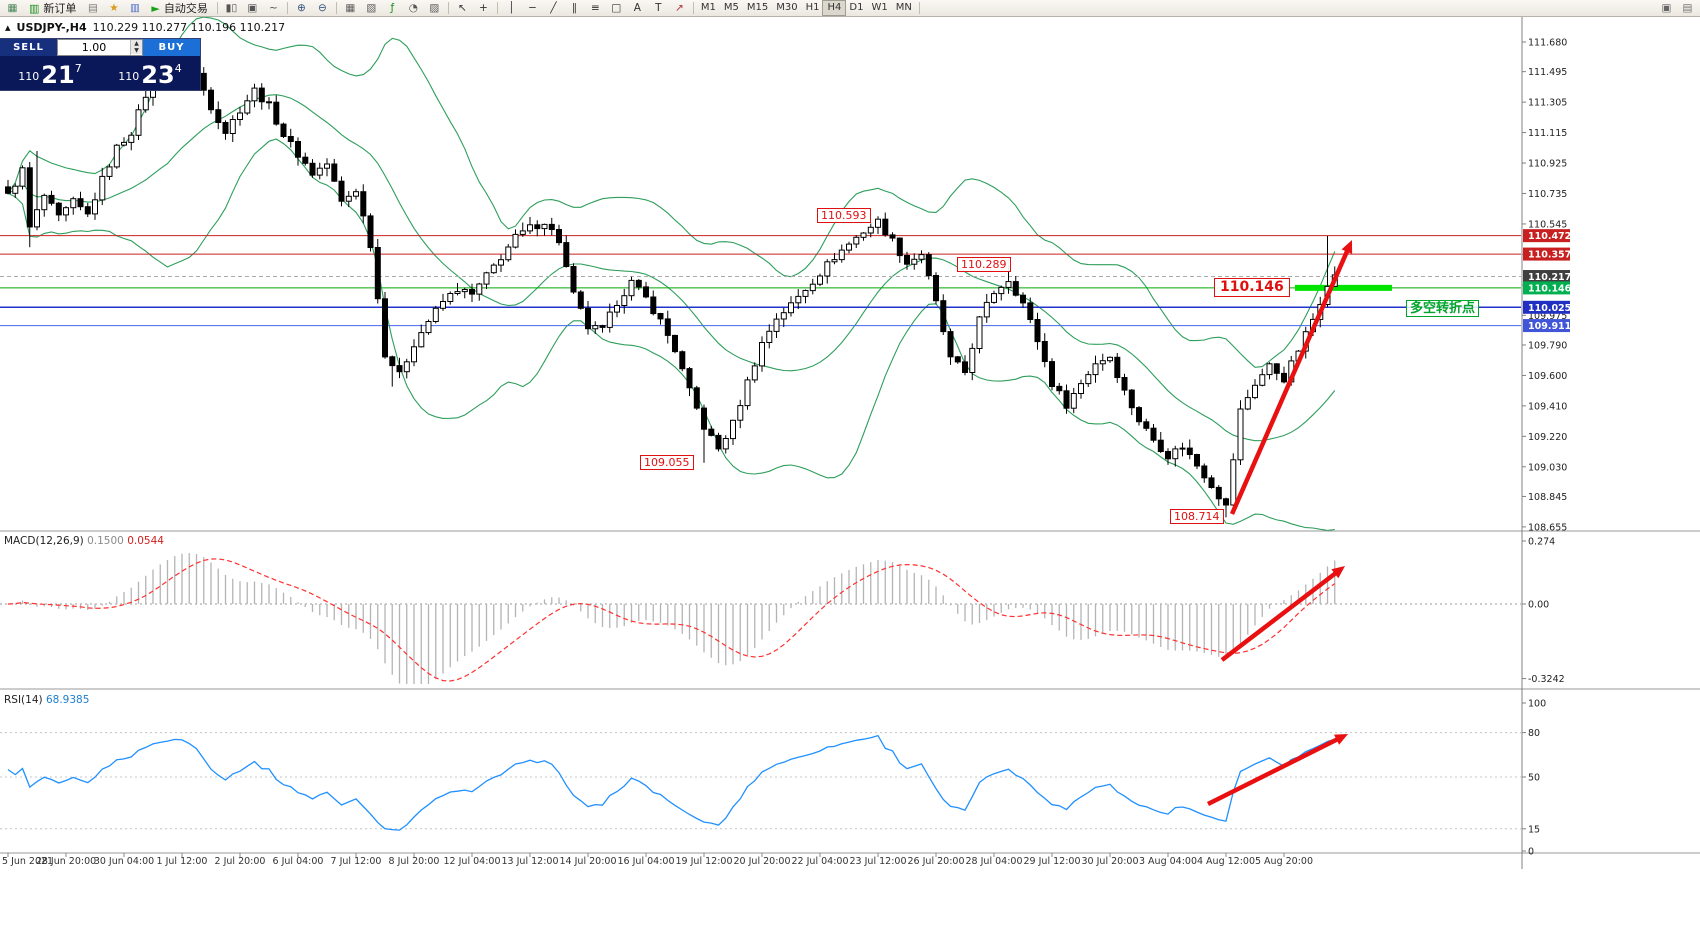  I want to click on chart-collapse-icon: ▴, so click(8, 27).